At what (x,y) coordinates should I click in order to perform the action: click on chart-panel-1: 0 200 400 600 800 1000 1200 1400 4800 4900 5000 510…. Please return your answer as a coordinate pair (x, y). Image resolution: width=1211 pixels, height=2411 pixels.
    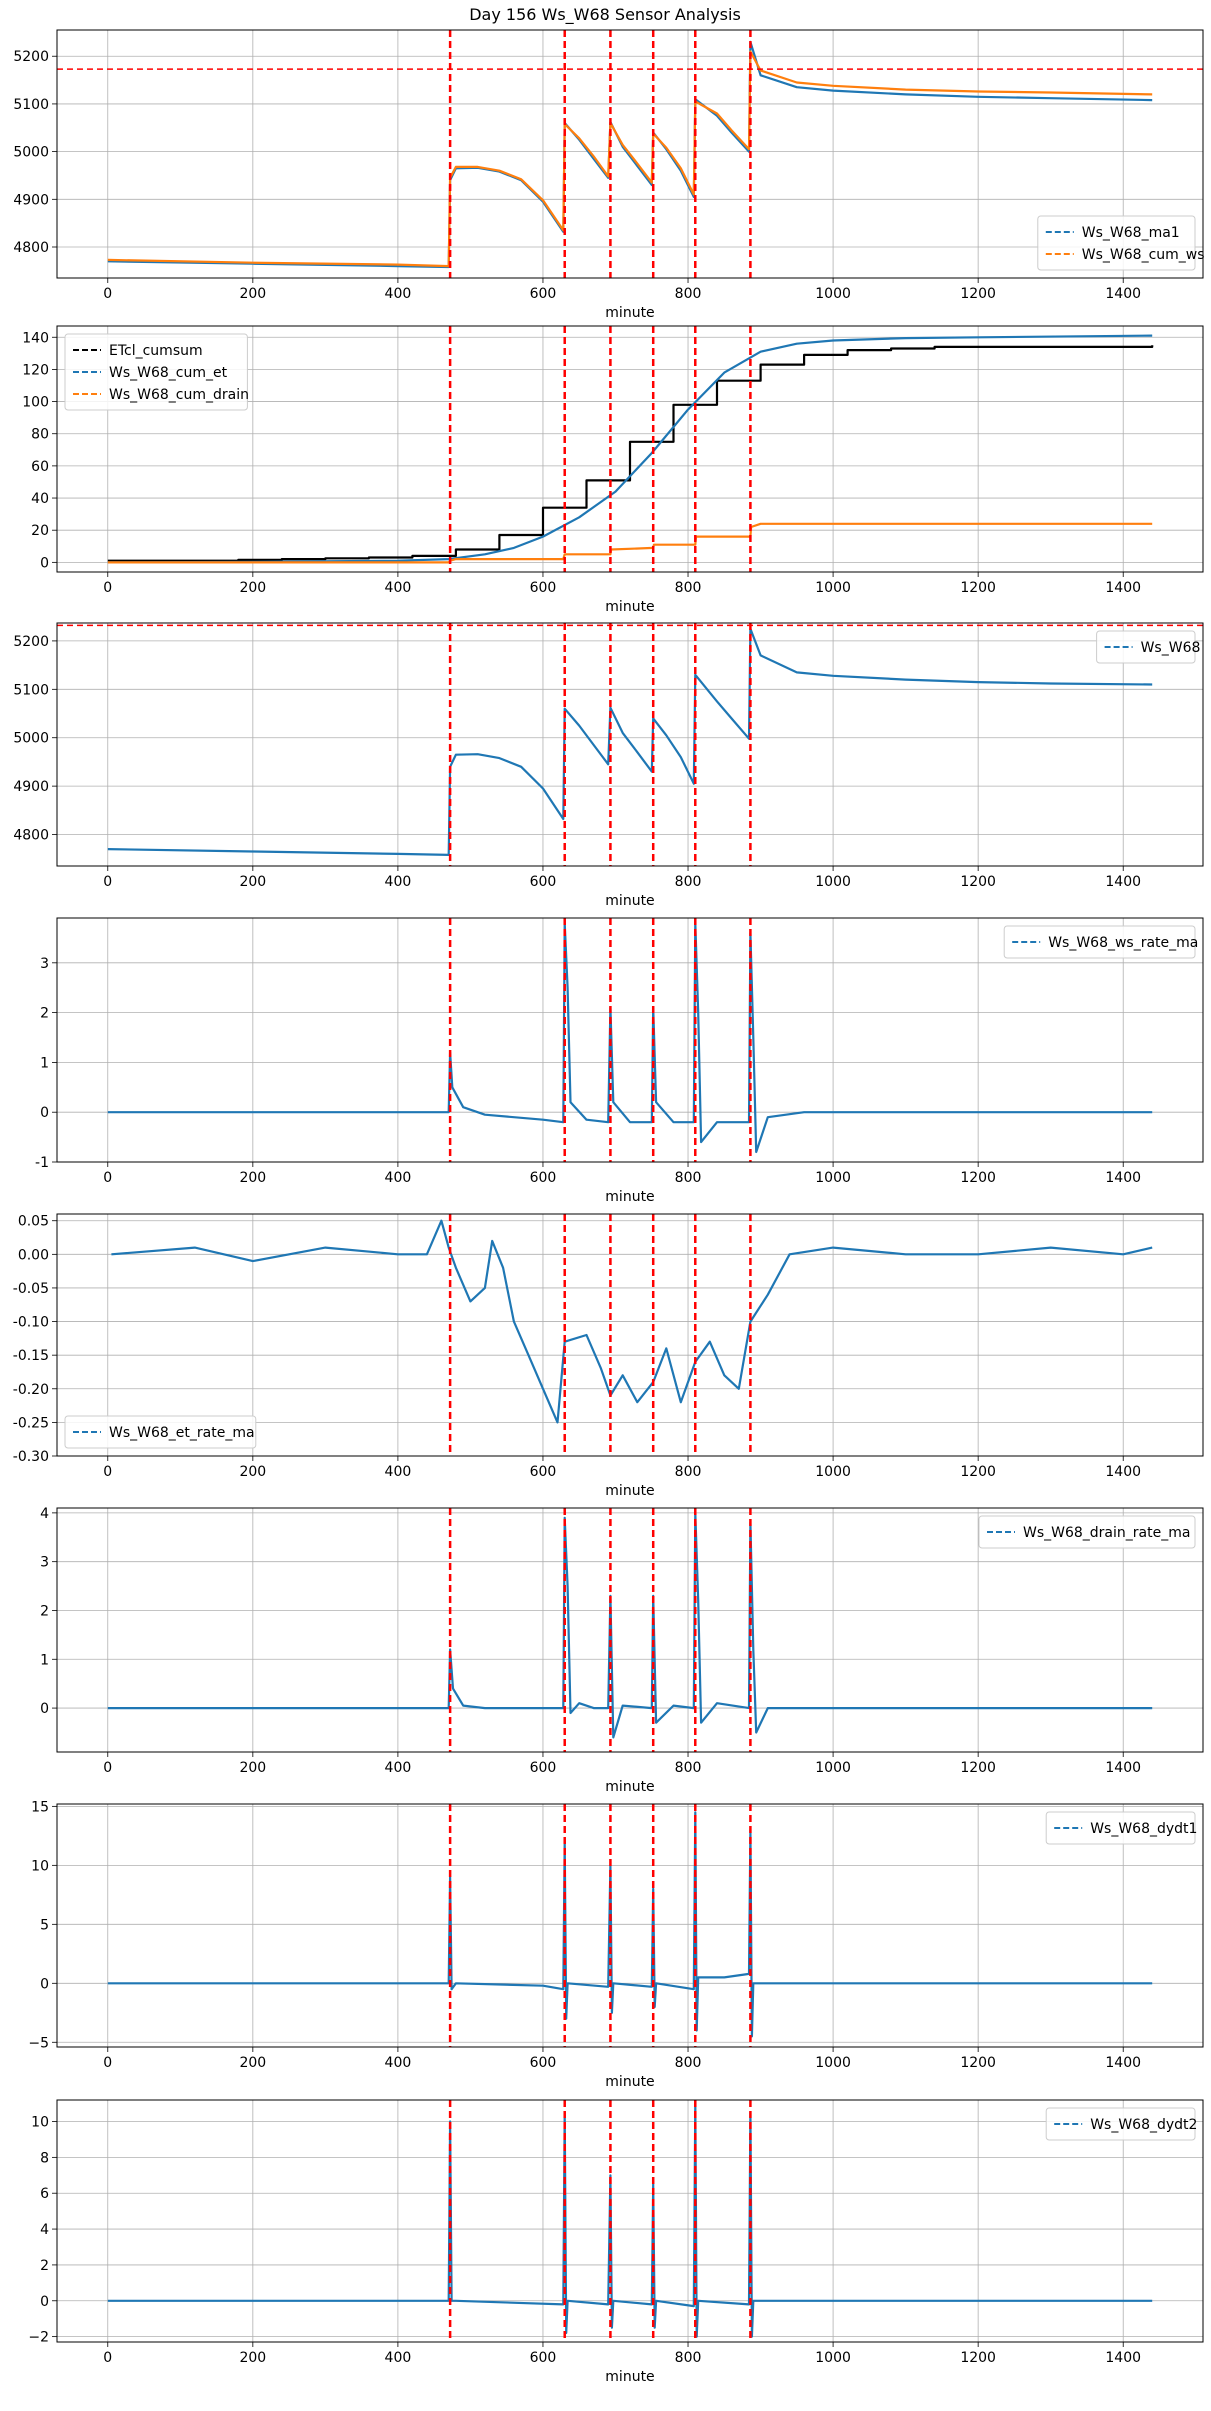
    Looking at the image, I should click on (609, 175).